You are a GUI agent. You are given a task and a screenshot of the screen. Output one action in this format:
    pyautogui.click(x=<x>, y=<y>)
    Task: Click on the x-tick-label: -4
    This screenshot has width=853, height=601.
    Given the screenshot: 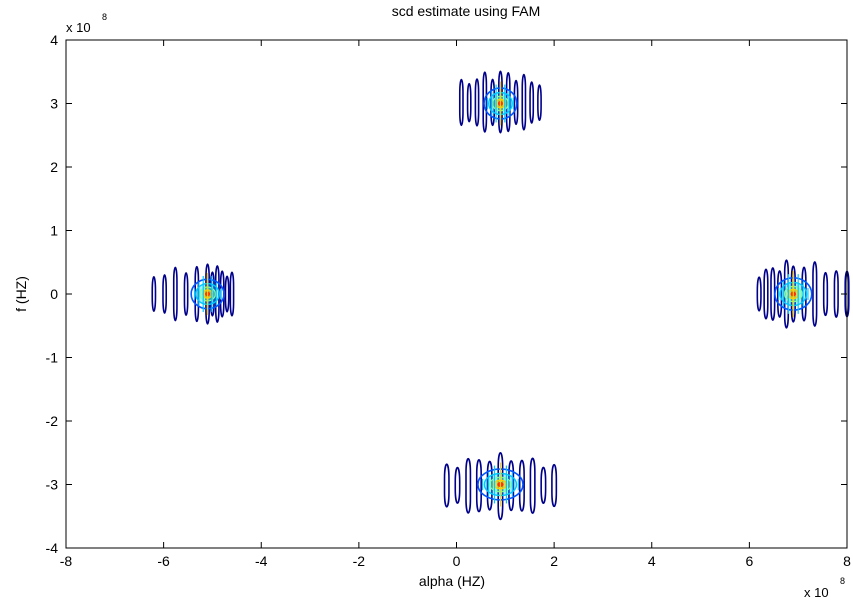 What is the action you would take?
    pyautogui.click(x=261, y=561)
    